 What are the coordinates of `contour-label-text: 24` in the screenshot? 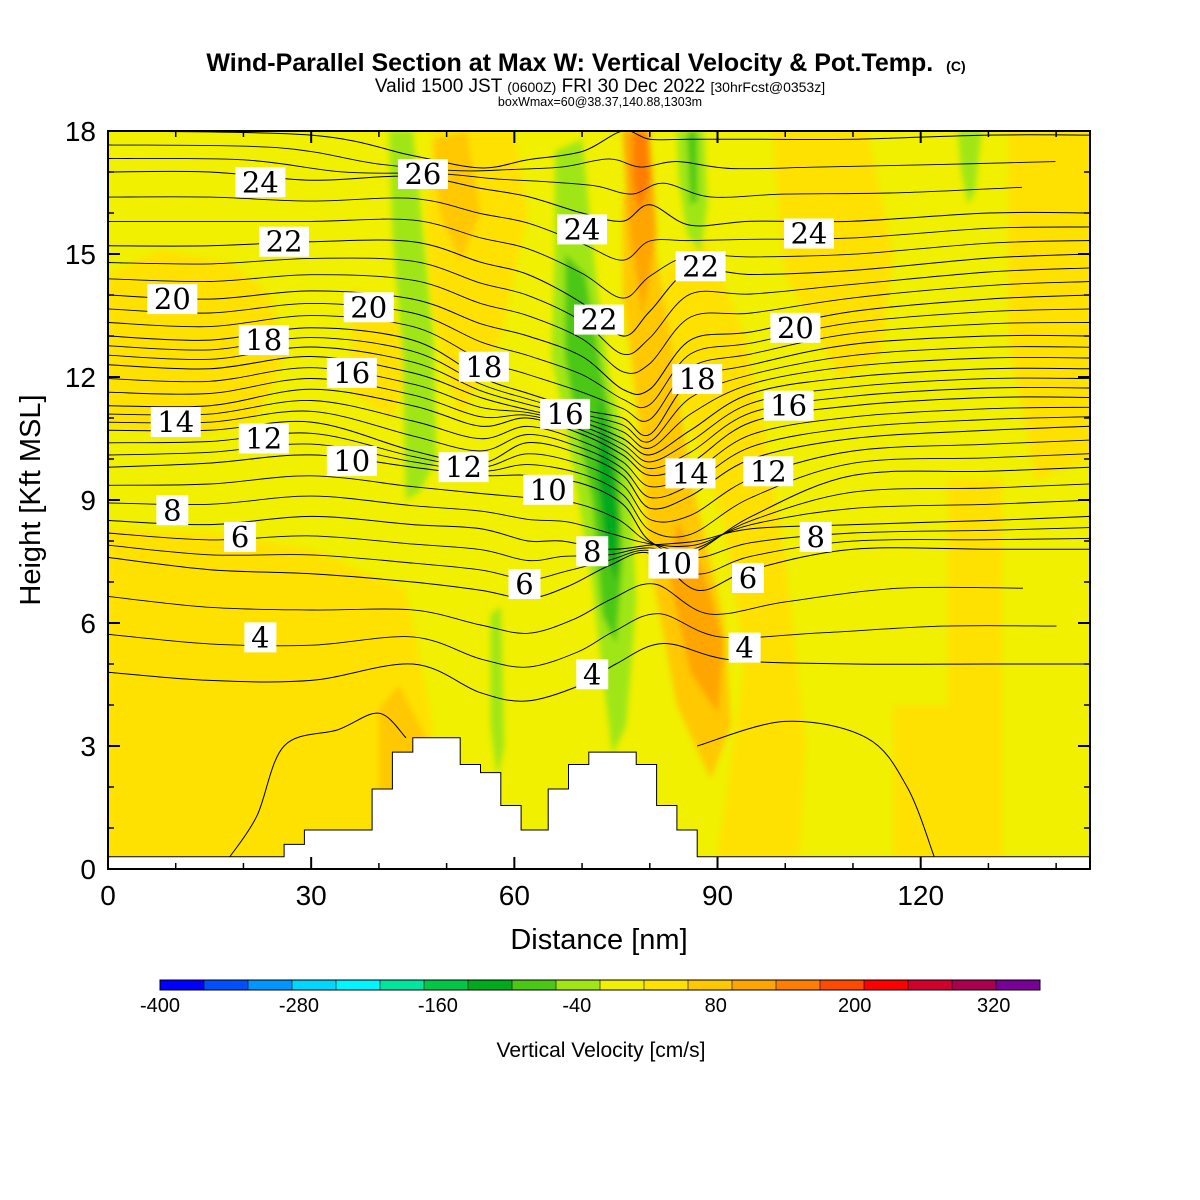 It's located at (260, 182).